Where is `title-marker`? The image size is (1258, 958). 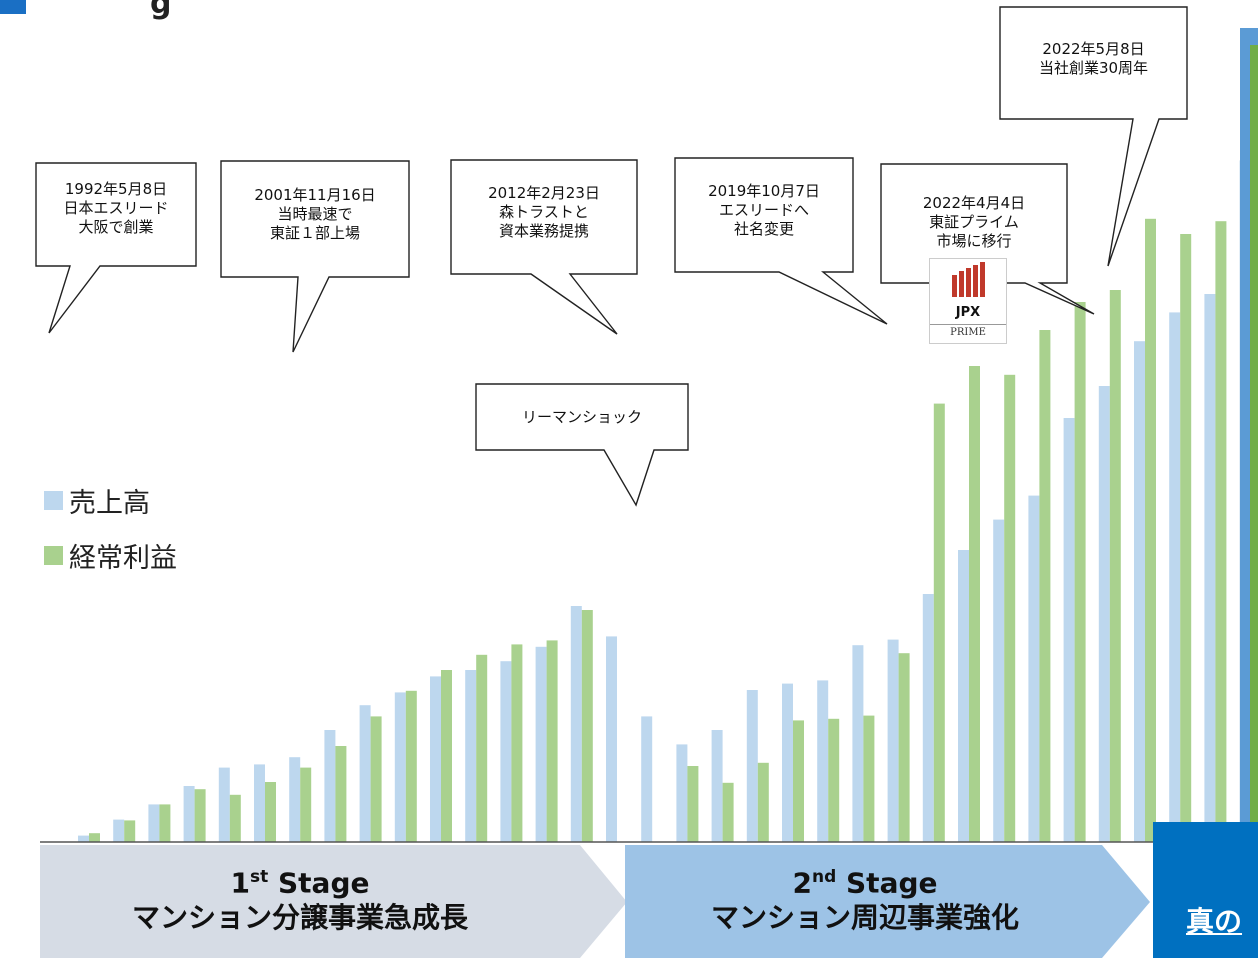 title-marker is located at coordinates (13, 7).